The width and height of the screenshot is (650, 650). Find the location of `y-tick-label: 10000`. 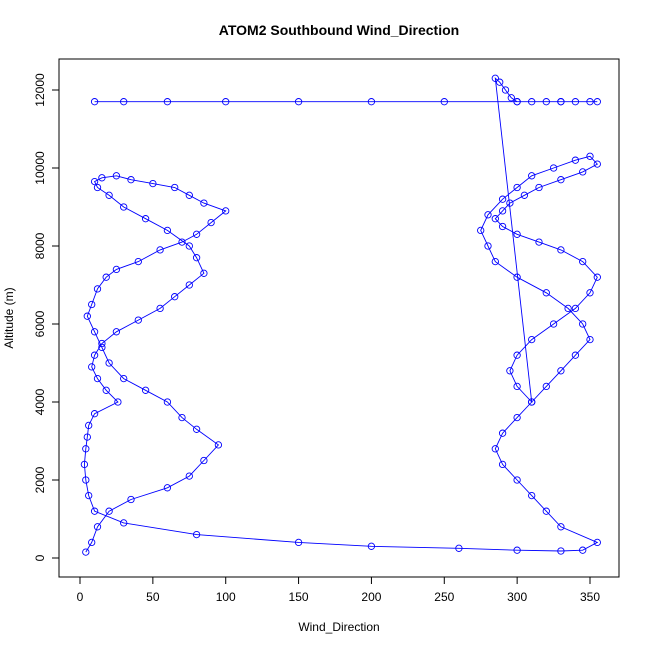

y-tick-label: 10000 is located at coordinates (40, 168).